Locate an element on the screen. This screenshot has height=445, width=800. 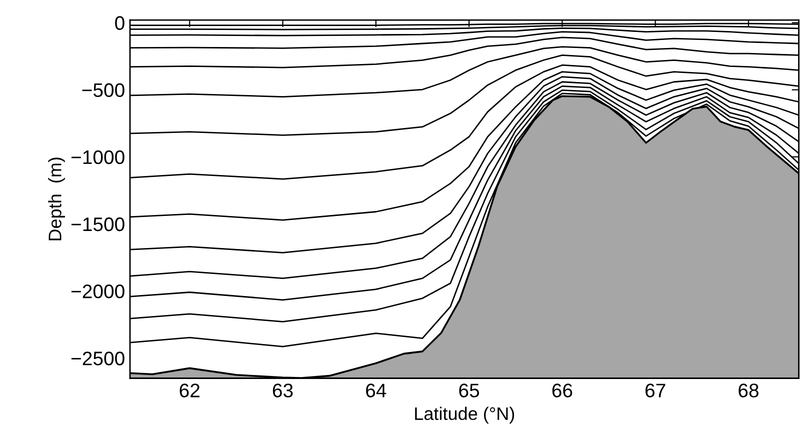
y-tick-label: −1000 is located at coordinates (97, 157).